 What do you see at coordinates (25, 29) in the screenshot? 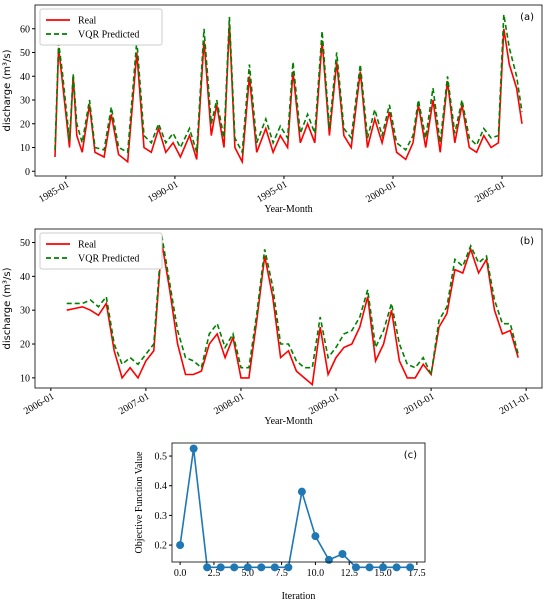
I see `y-tick-label: 60` at bounding box center [25, 29].